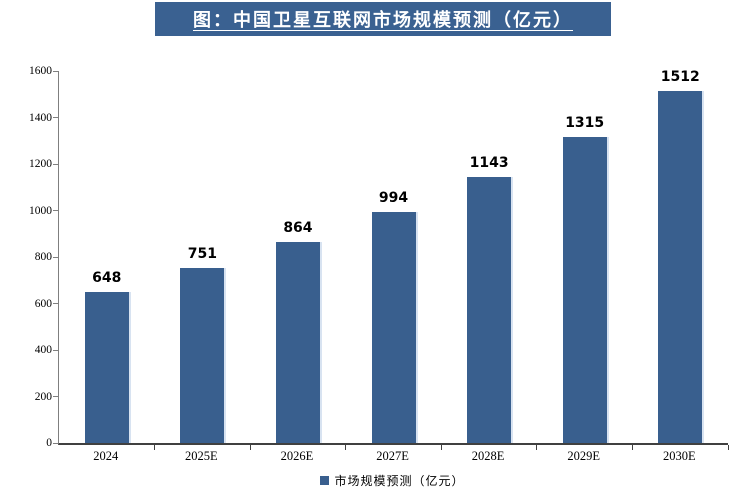 The width and height of the screenshot is (731, 496). I want to click on x-axis-label: 2028E, so click(488, 456).